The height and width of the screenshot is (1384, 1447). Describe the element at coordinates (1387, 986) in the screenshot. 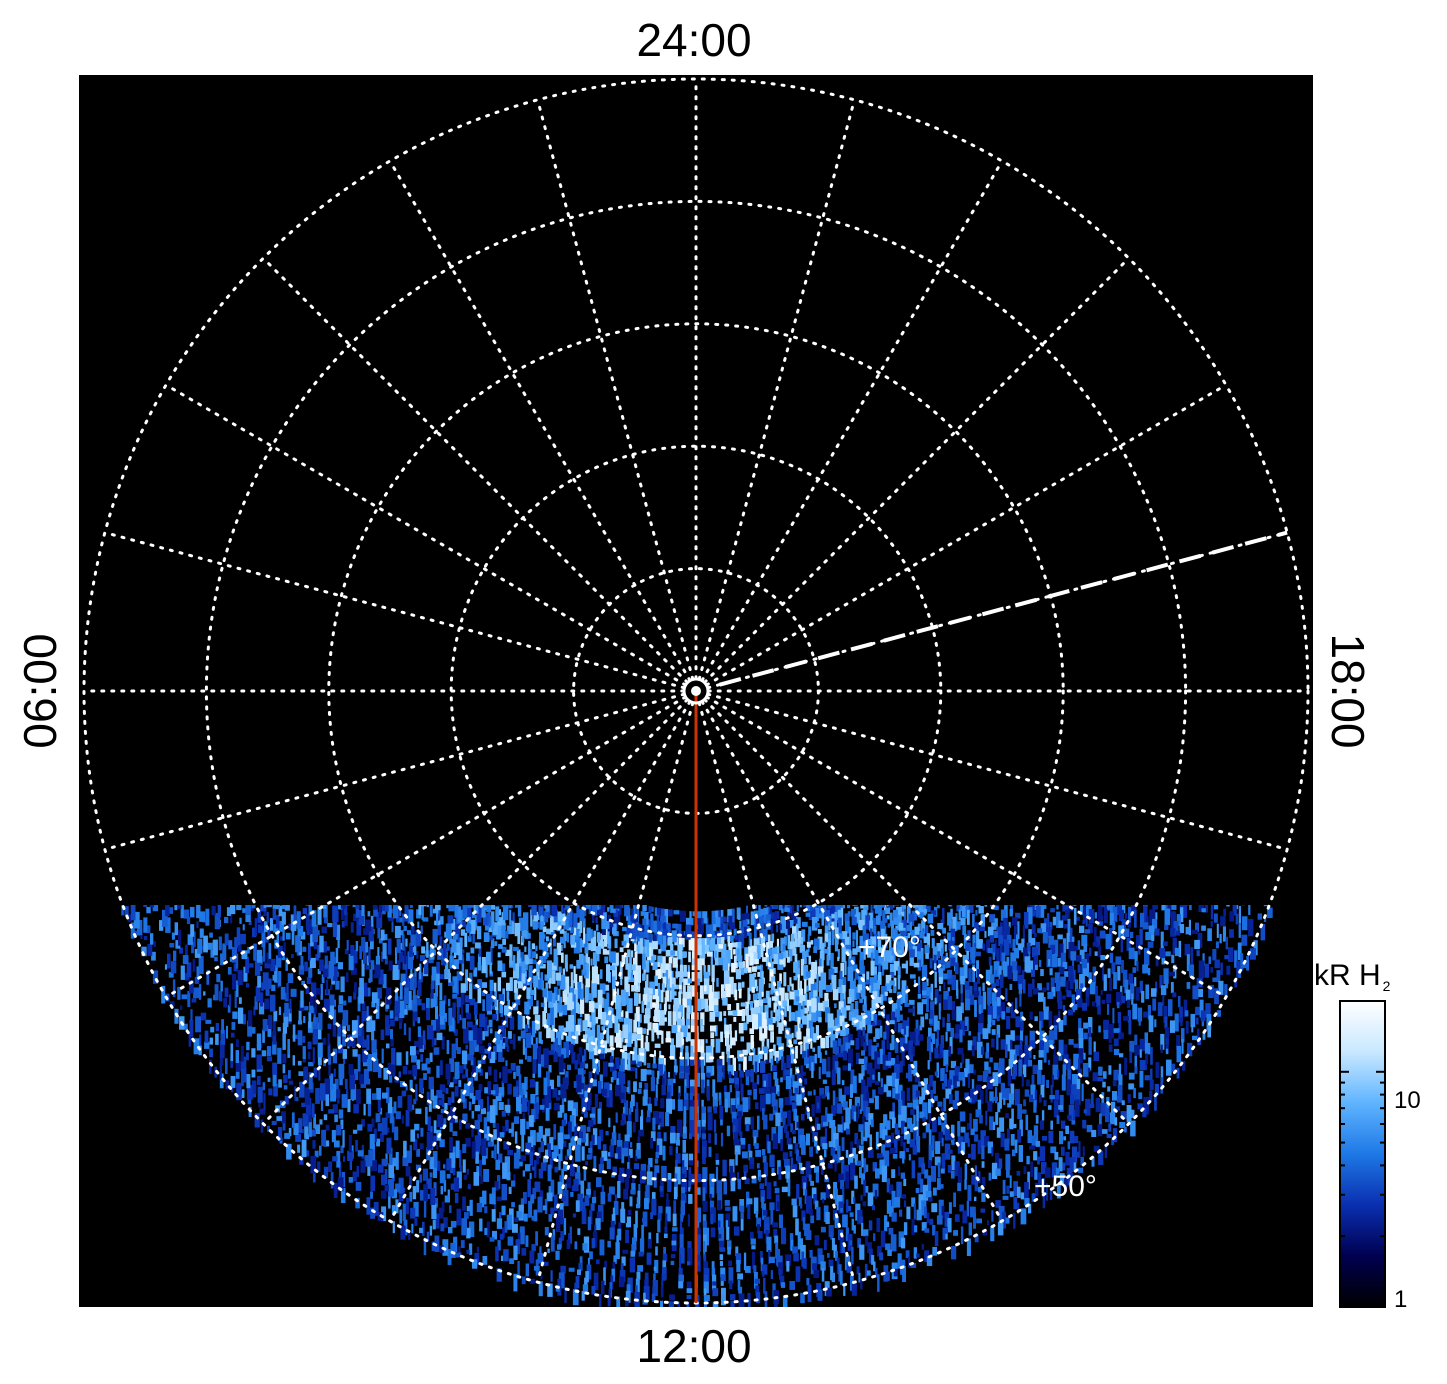

I see `colorbar-title-subscript: 2` at that location.